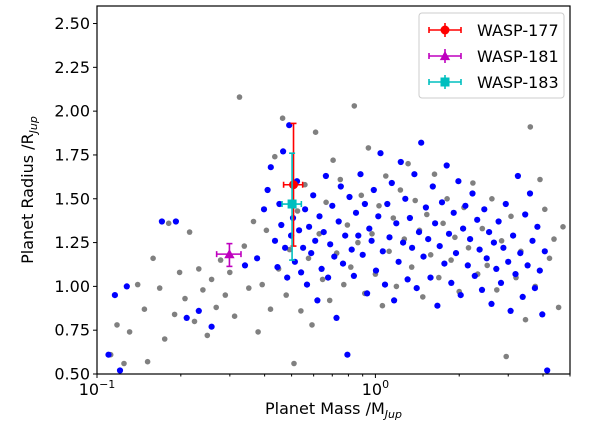 The height and width of the screenshot is (431, 591). What do you see at coordinates (292, 204) in the screenshot?
I see `wasp-183-point` at bounding box center [292, 204].